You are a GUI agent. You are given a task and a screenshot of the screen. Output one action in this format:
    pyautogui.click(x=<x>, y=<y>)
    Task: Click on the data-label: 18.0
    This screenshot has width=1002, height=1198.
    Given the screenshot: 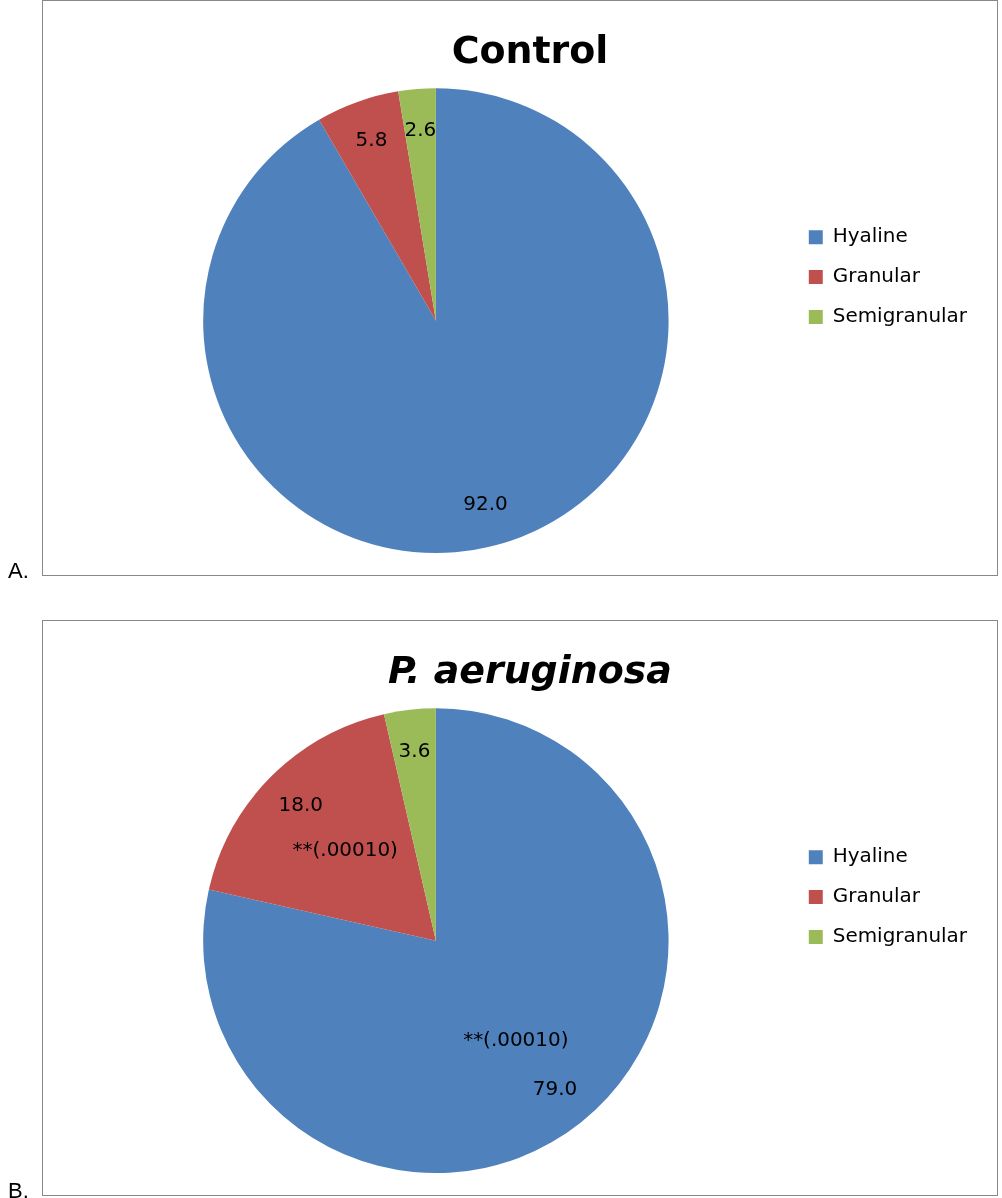 What is the action you would take?
    pyautogui.click(x=300, y=804)
    